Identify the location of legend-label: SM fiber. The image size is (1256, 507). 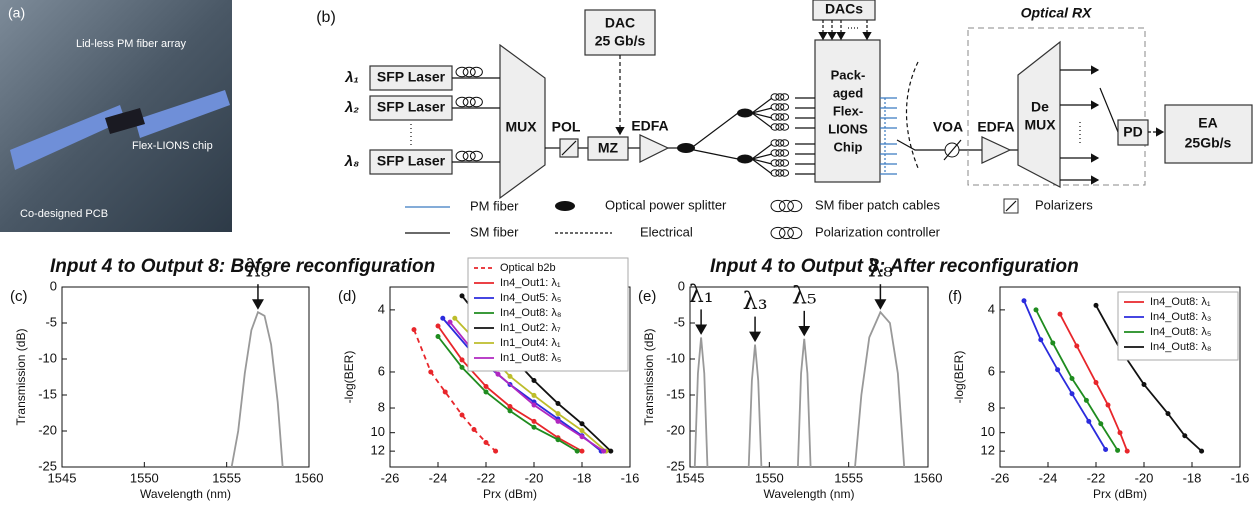
(494, 231).